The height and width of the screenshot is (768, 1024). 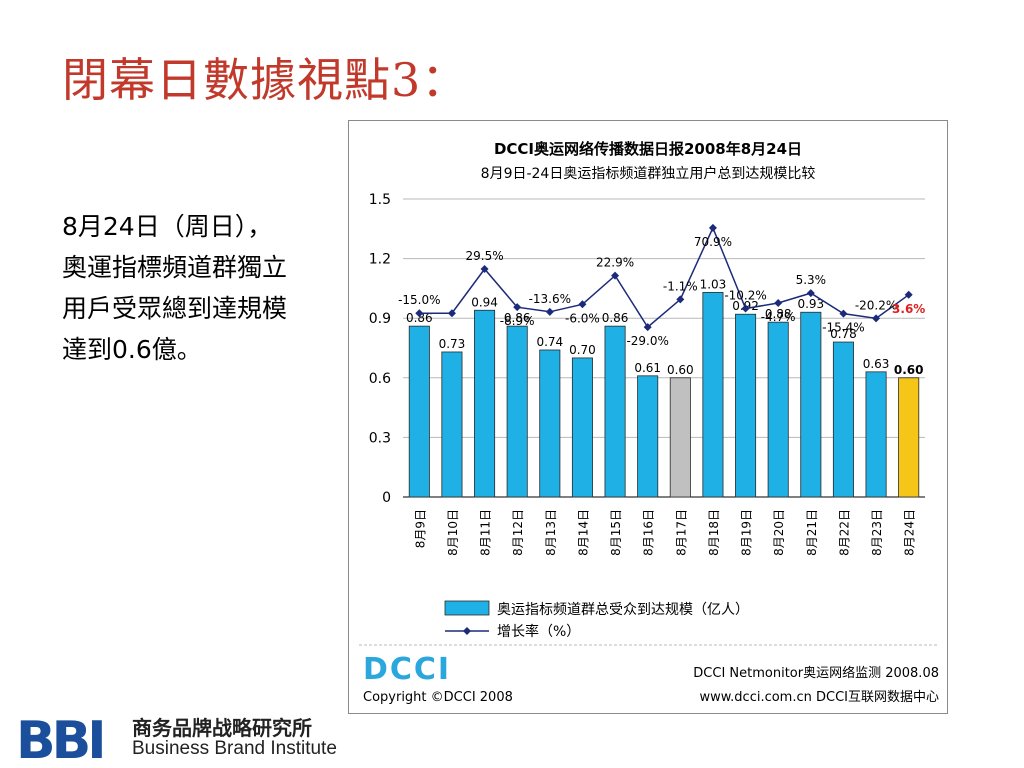 What do you see at coordinates (419, 300) in the screenshot?
I see `growth-value-label: -15.0%` at bounding box center [419, 300].